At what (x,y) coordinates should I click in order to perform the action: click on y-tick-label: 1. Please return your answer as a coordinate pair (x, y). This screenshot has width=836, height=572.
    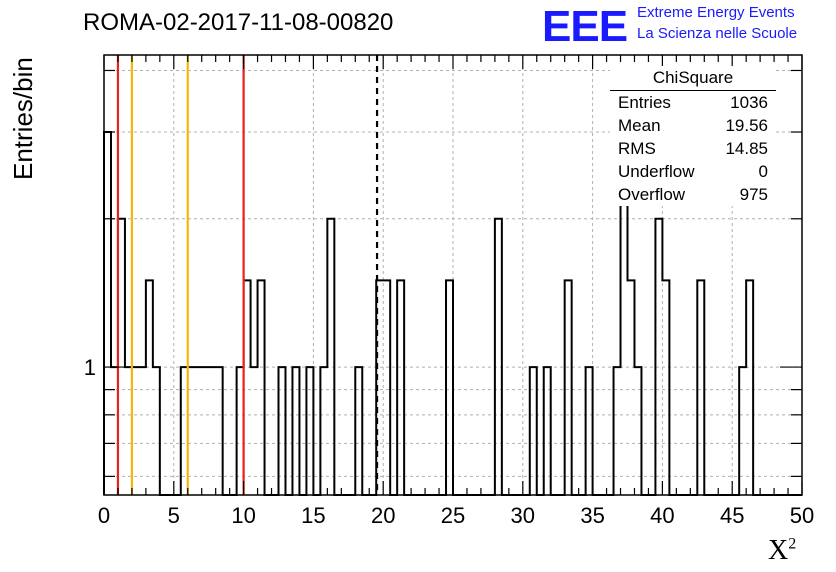
    Looking at the image, I should click on (90, 367).